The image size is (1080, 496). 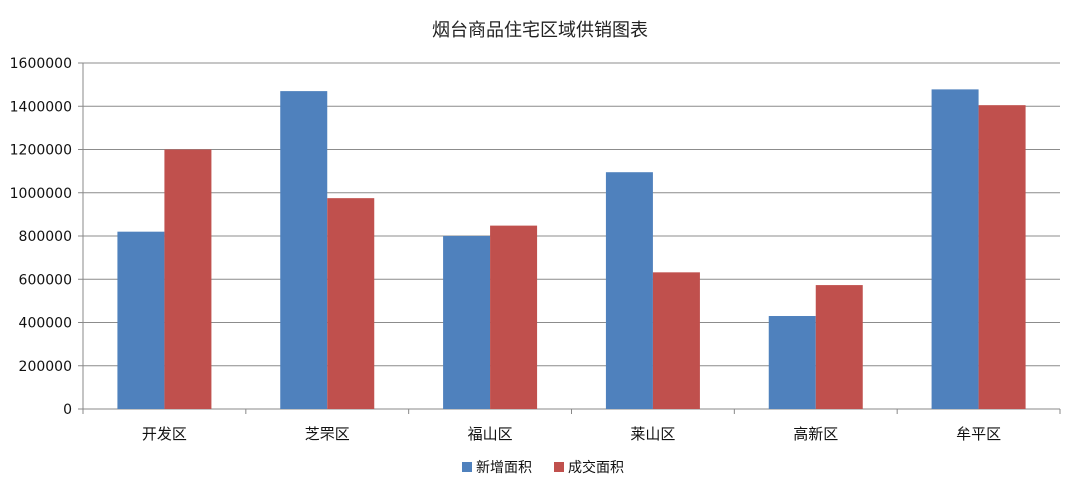 What do you see at coordinates (164, 434) in the screenshot?
I see `x-category-label: 开发区` at bounding box center [164, 434].